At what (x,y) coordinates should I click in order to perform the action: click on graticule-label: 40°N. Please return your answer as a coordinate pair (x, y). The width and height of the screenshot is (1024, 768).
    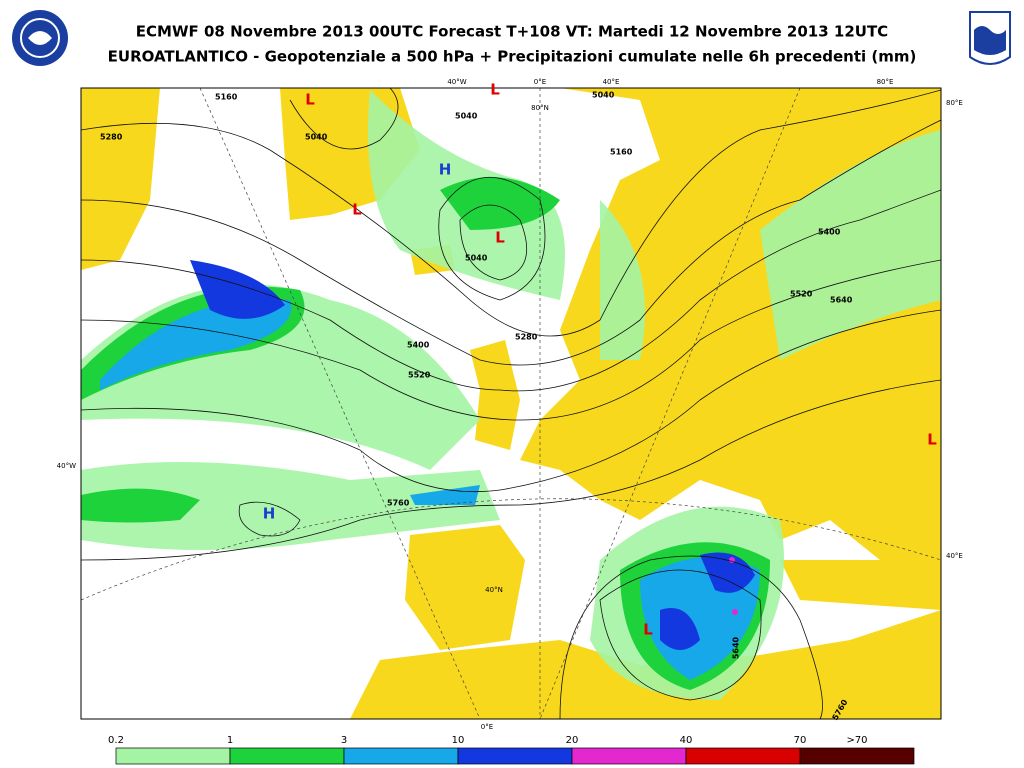
    Looking at the image, I should click on (494, 590).